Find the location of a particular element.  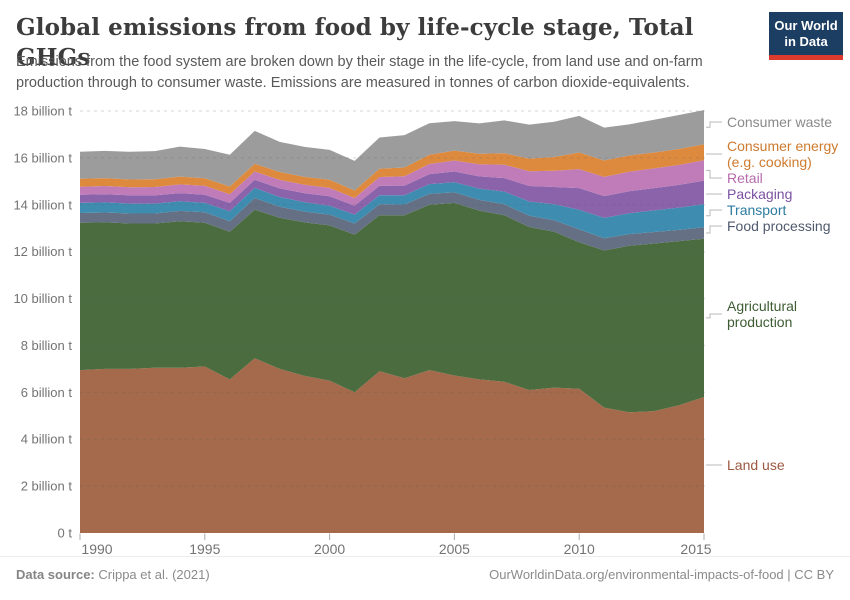

owid-logo-line2: in Data is located at coordinates (806, 41).